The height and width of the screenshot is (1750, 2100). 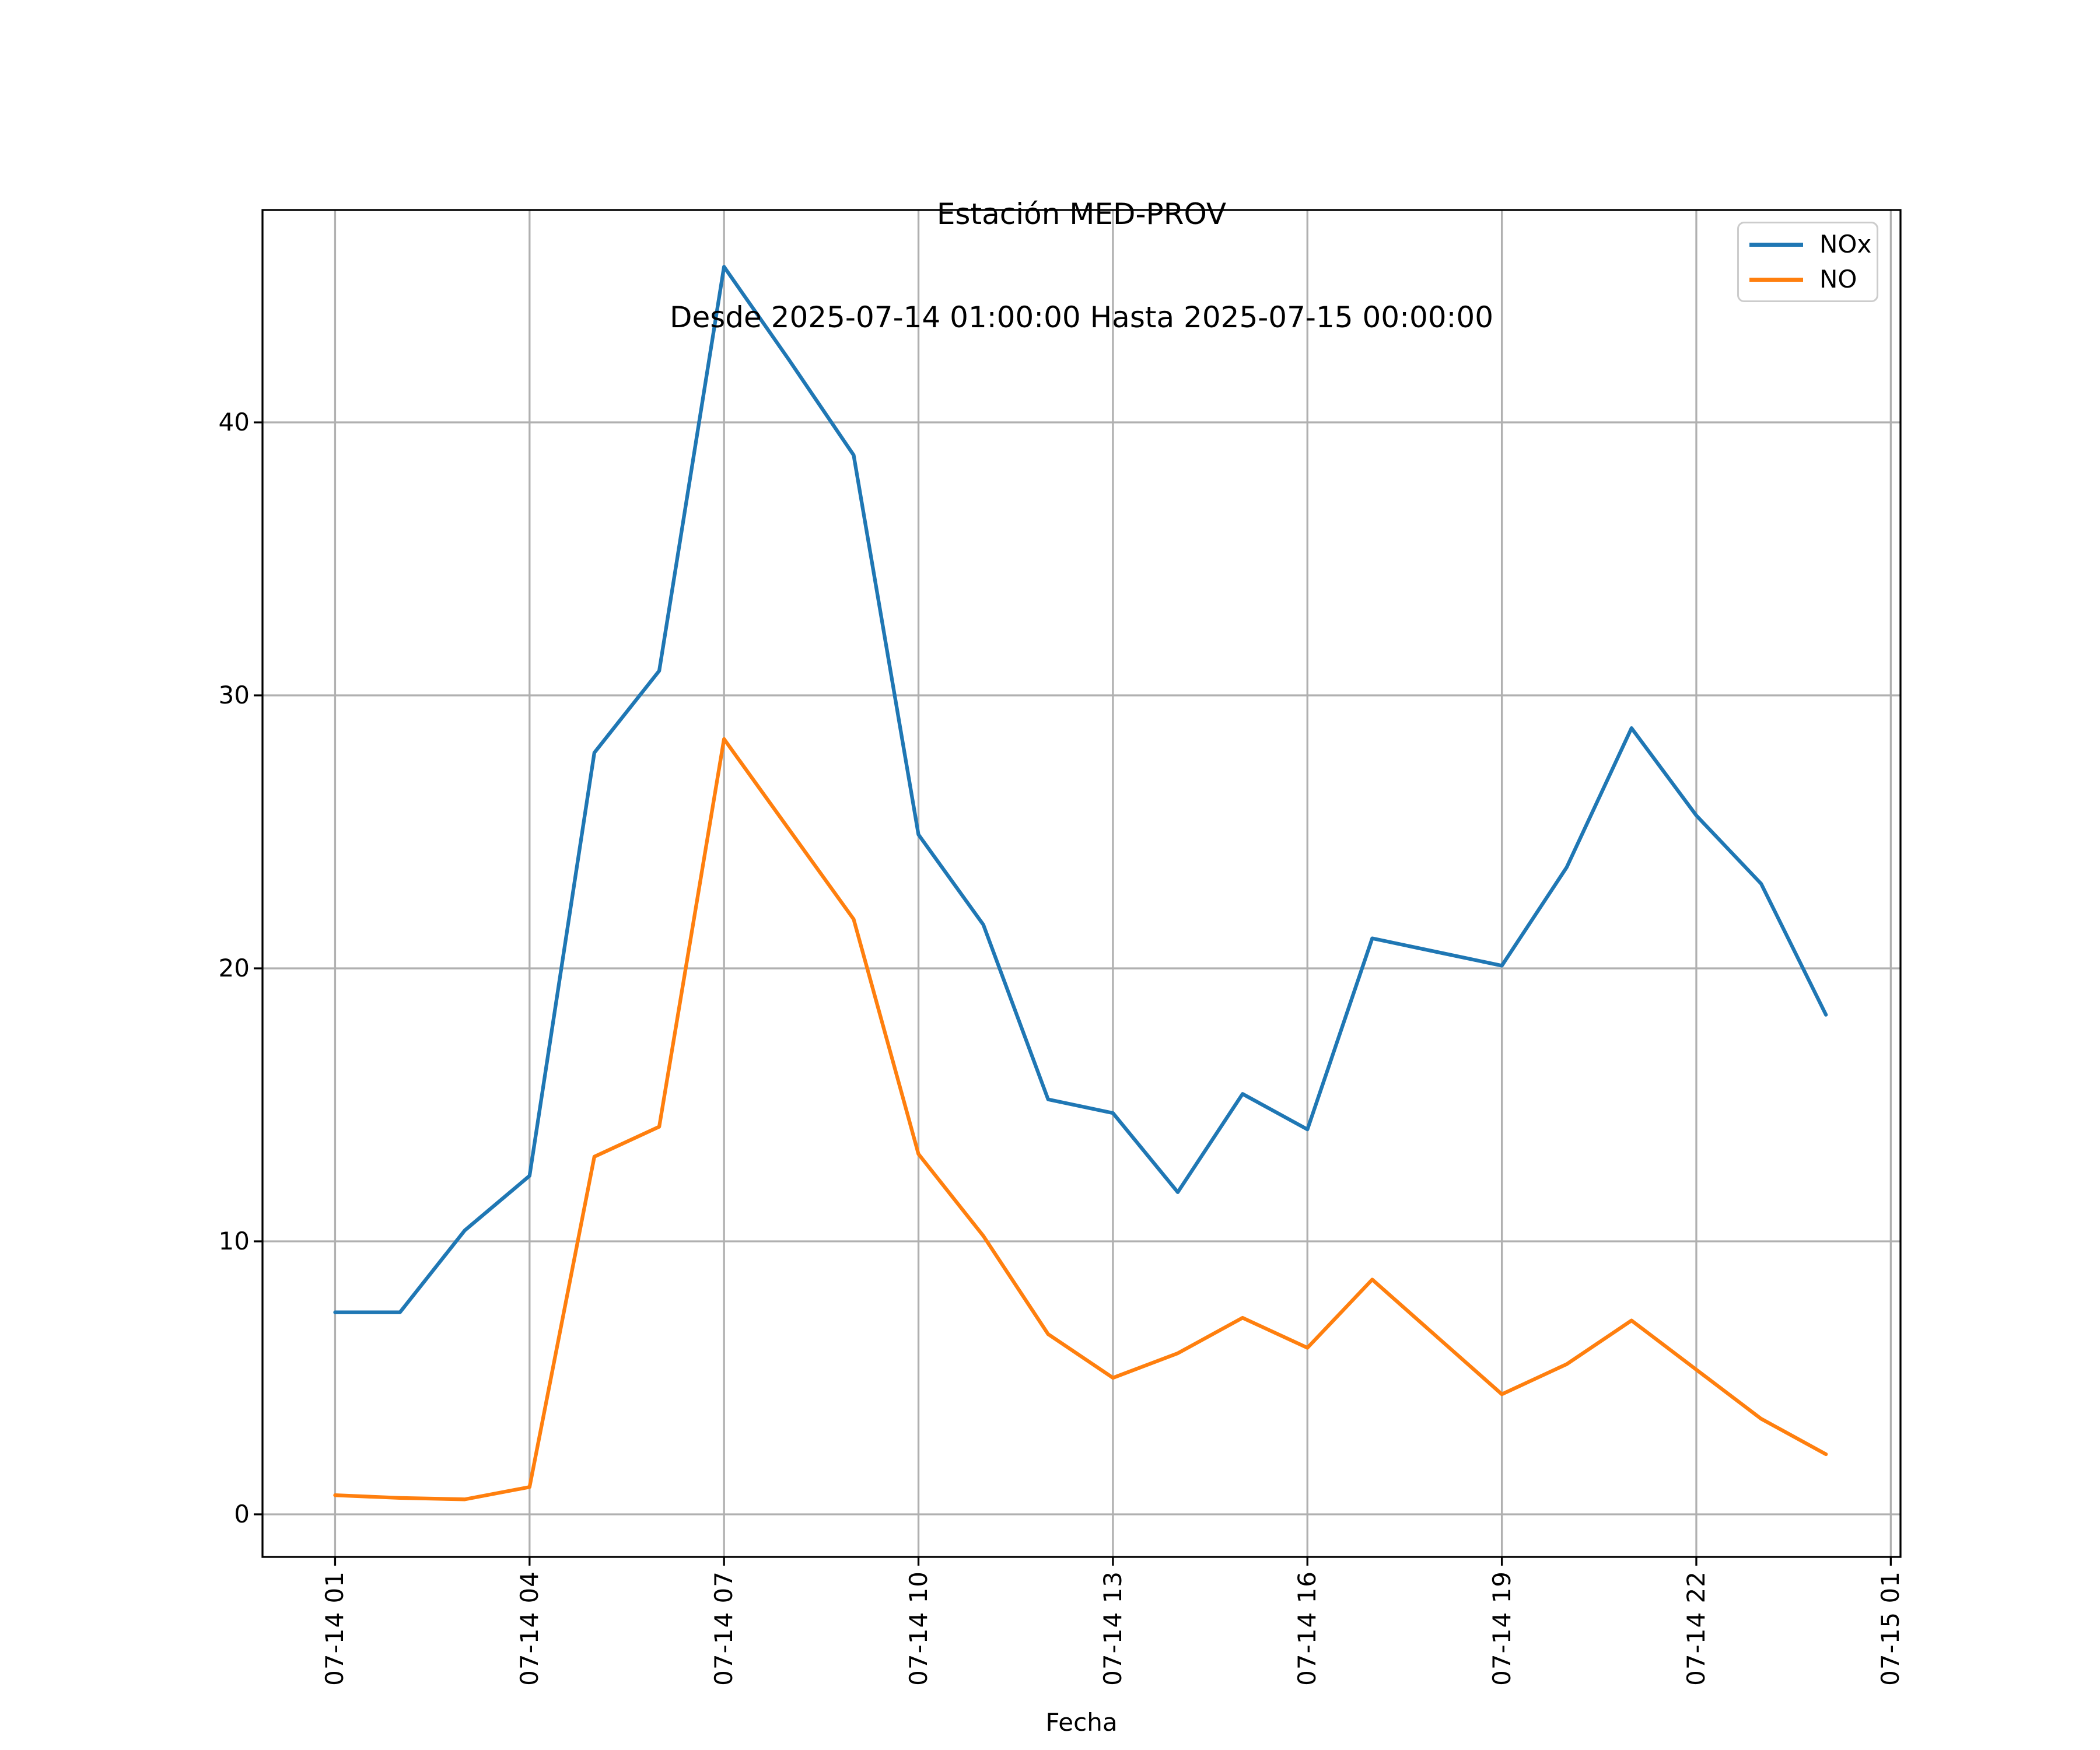 I want to click on legend: NOx NO, so click(x=1807, y=262).